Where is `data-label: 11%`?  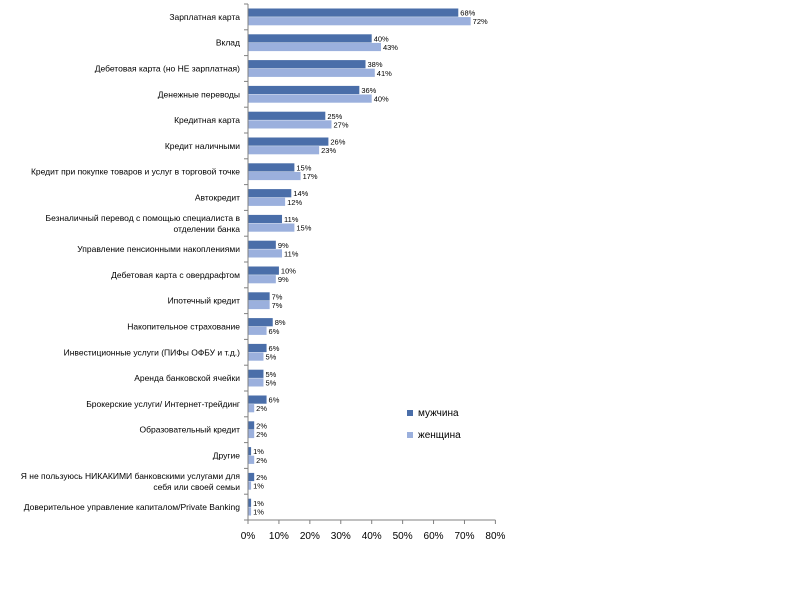
data-label: 11% is located at coordinates (291, 253).